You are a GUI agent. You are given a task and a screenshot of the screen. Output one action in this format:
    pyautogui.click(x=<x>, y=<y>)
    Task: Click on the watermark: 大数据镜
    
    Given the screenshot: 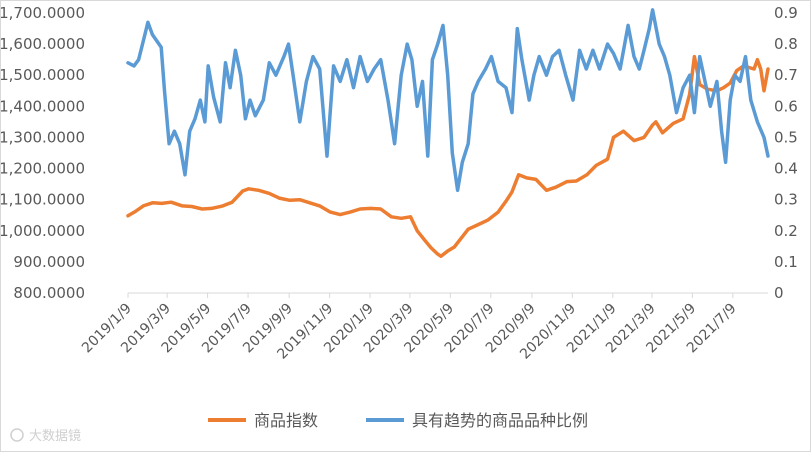 What is the action you would take?
    pyautogui.click(x=45, y=436)
    